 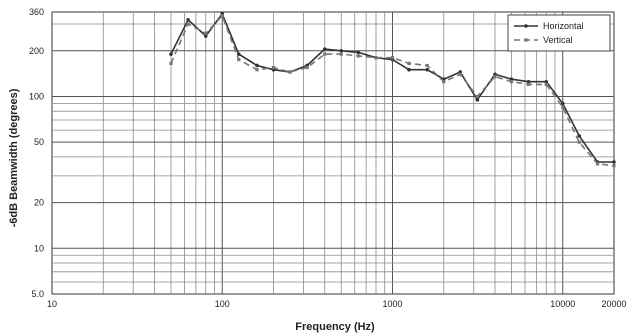 I want to click on legend-box, so click(x=559, y=33).